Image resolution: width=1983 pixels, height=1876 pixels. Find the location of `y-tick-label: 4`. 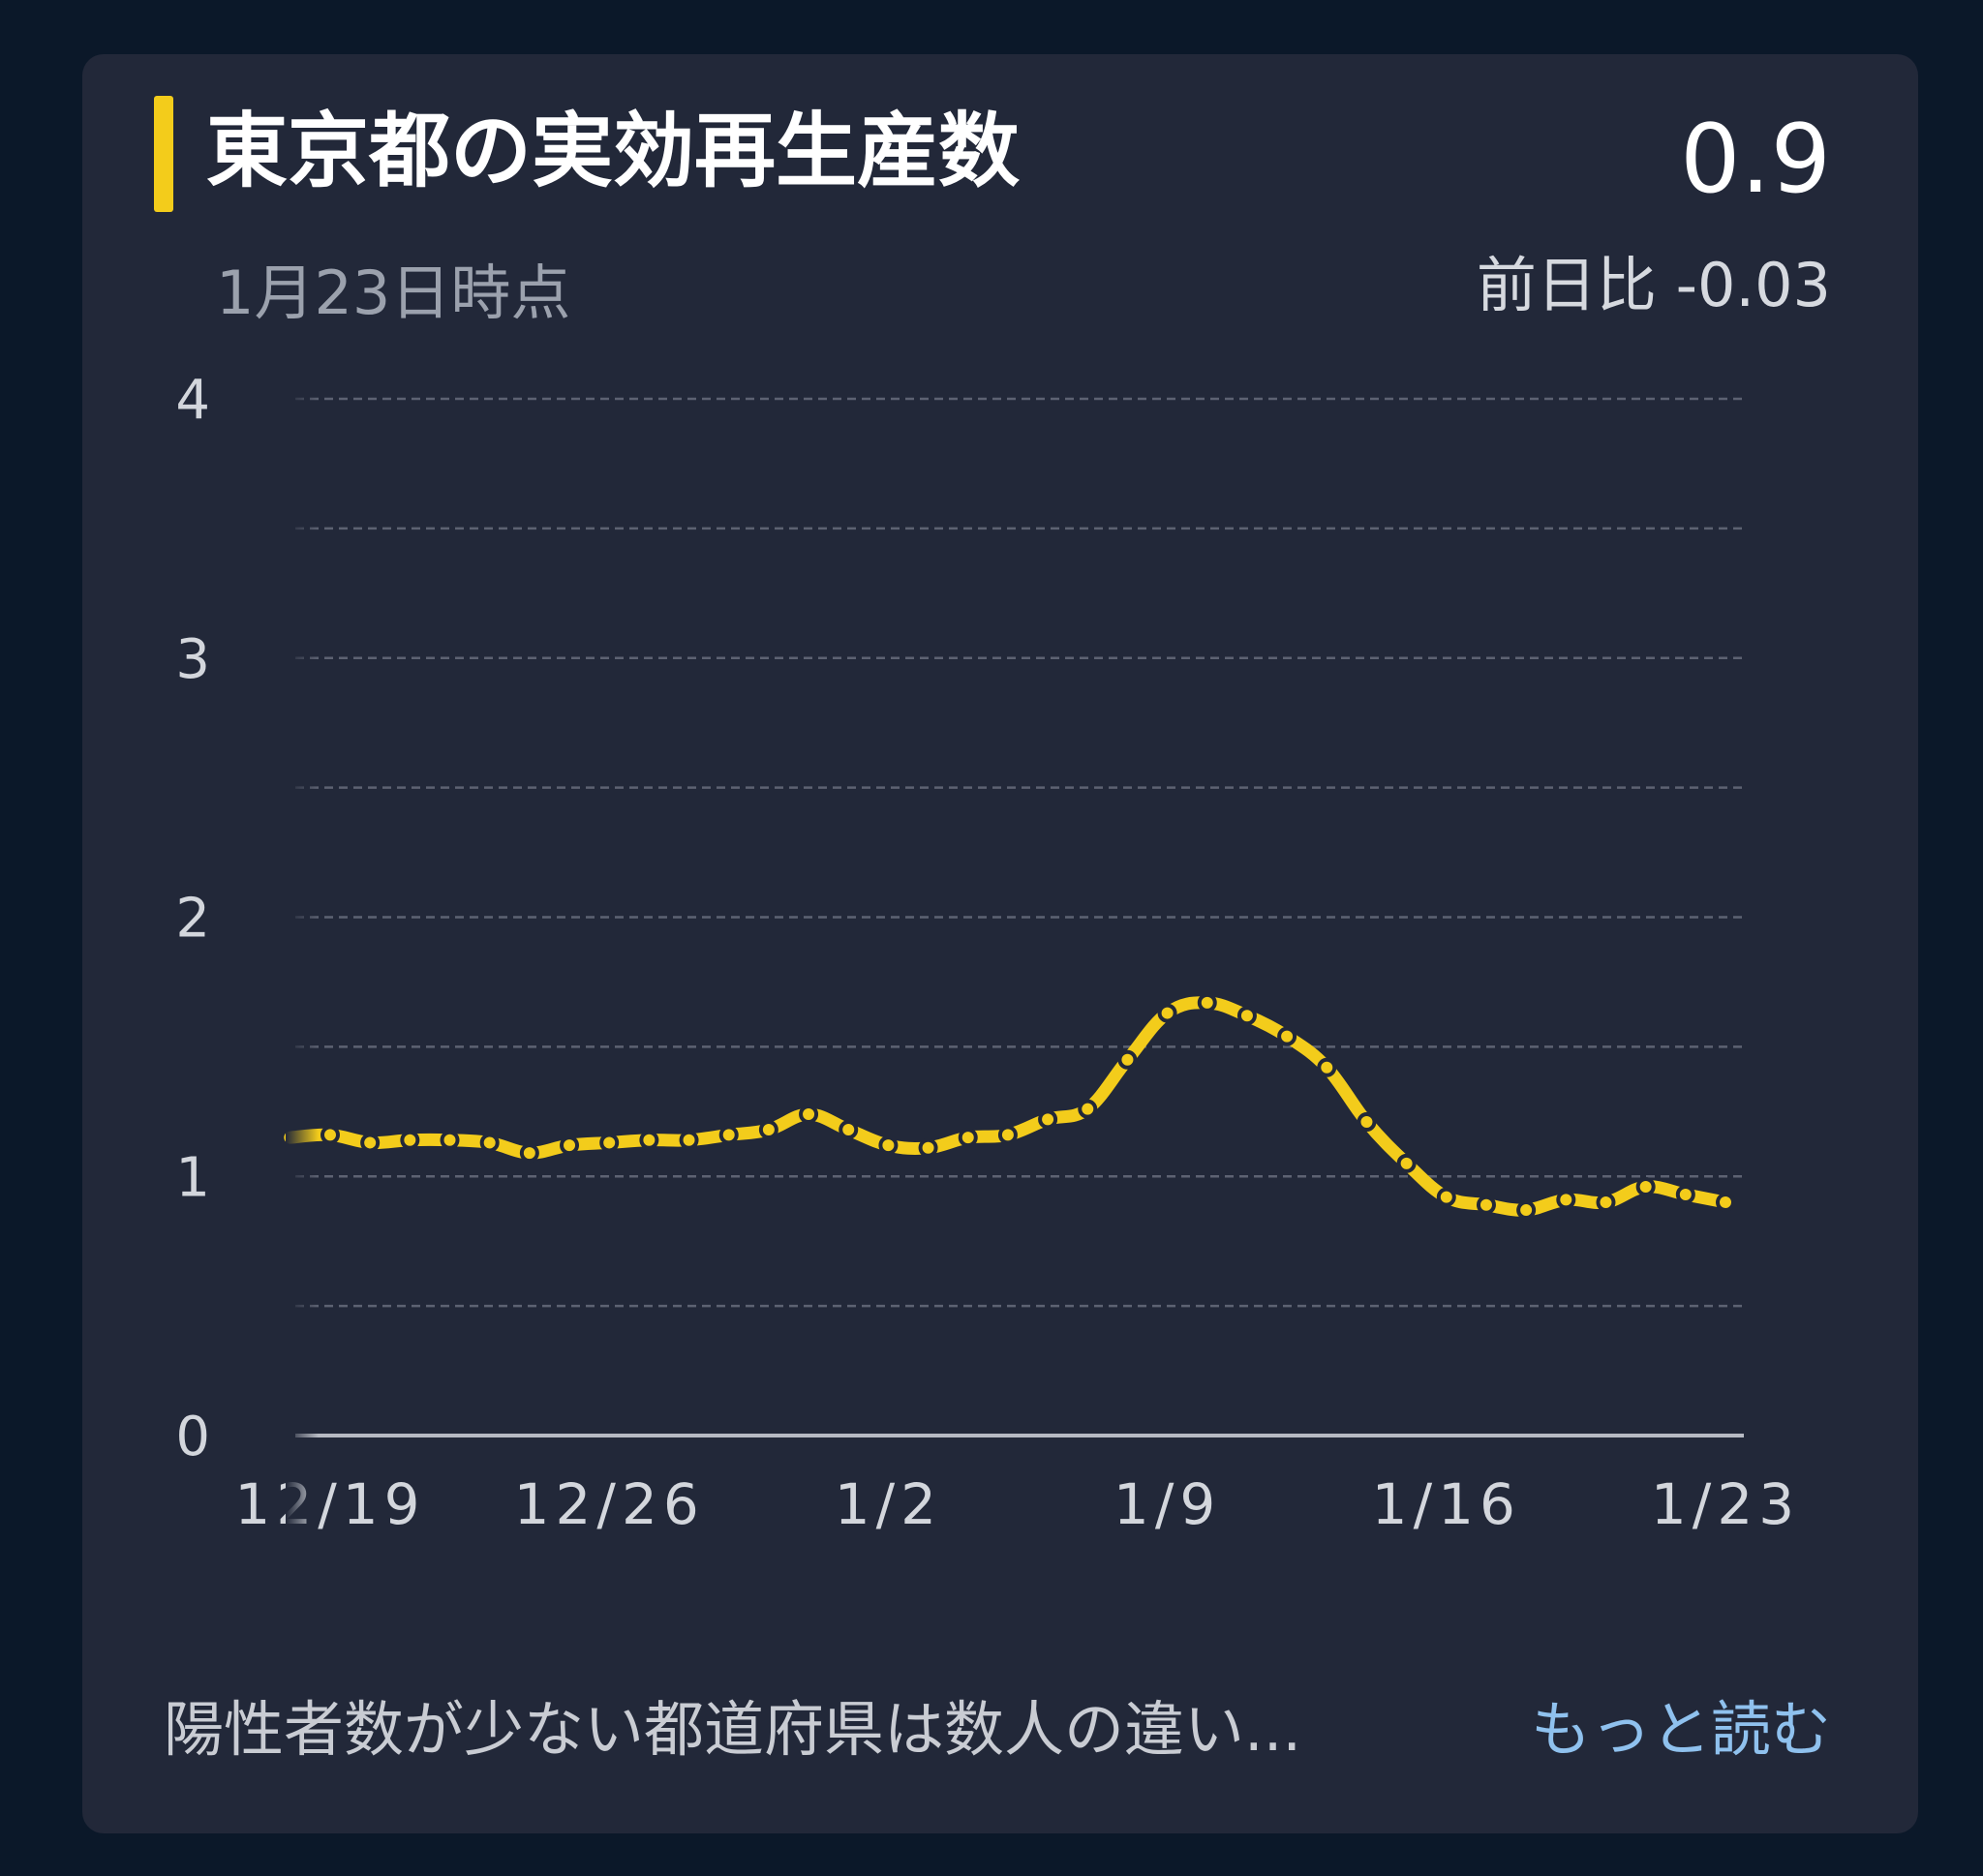

y-tick-label: 4 is located at coordinates (192, 400).